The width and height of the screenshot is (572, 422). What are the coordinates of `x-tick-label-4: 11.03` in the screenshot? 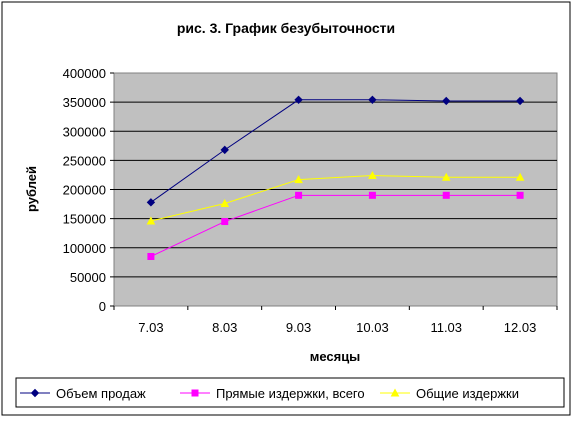 It's located at (446, 327).